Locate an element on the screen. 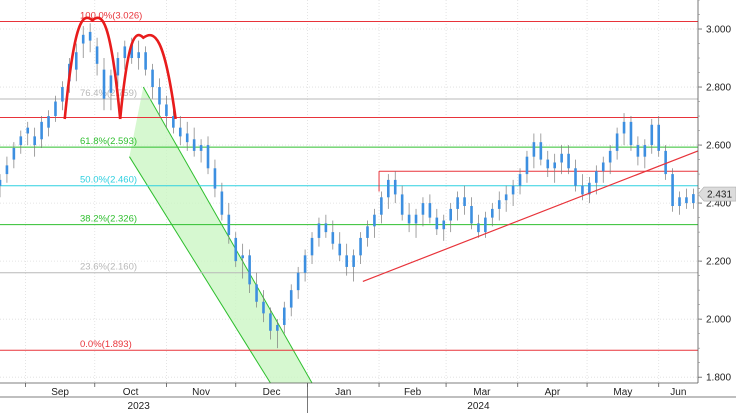  fib-level-label: 0.0%(1.893) is located at coordinates (106, 344).